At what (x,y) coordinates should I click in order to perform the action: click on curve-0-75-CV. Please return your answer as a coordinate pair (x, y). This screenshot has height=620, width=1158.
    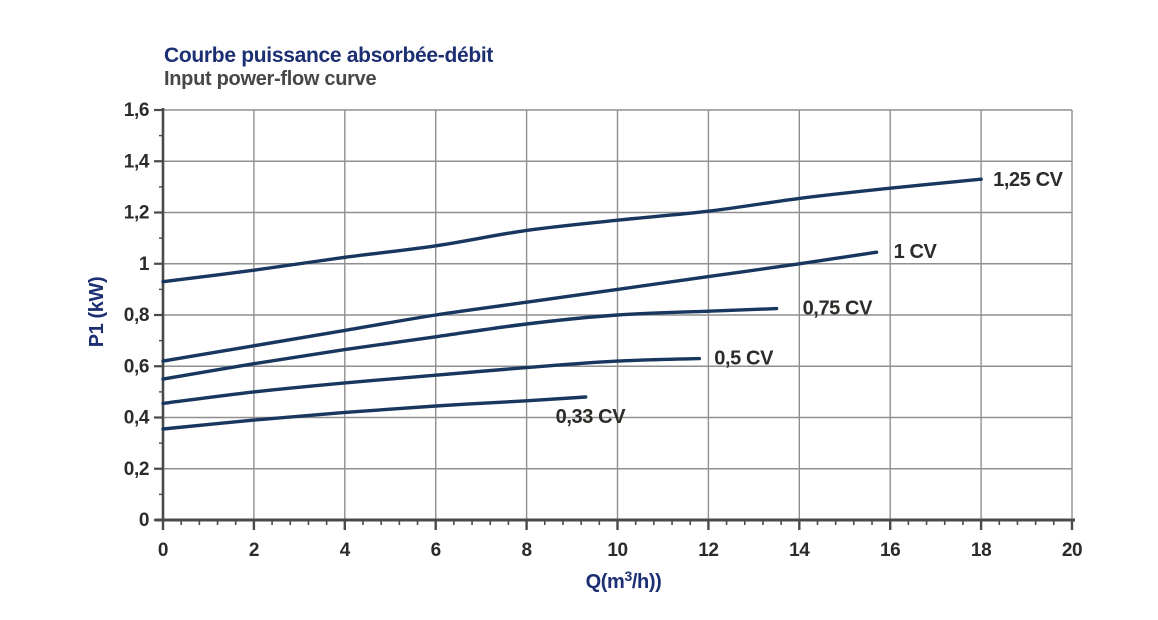
    Looking at the image, I should click on (470, 343).